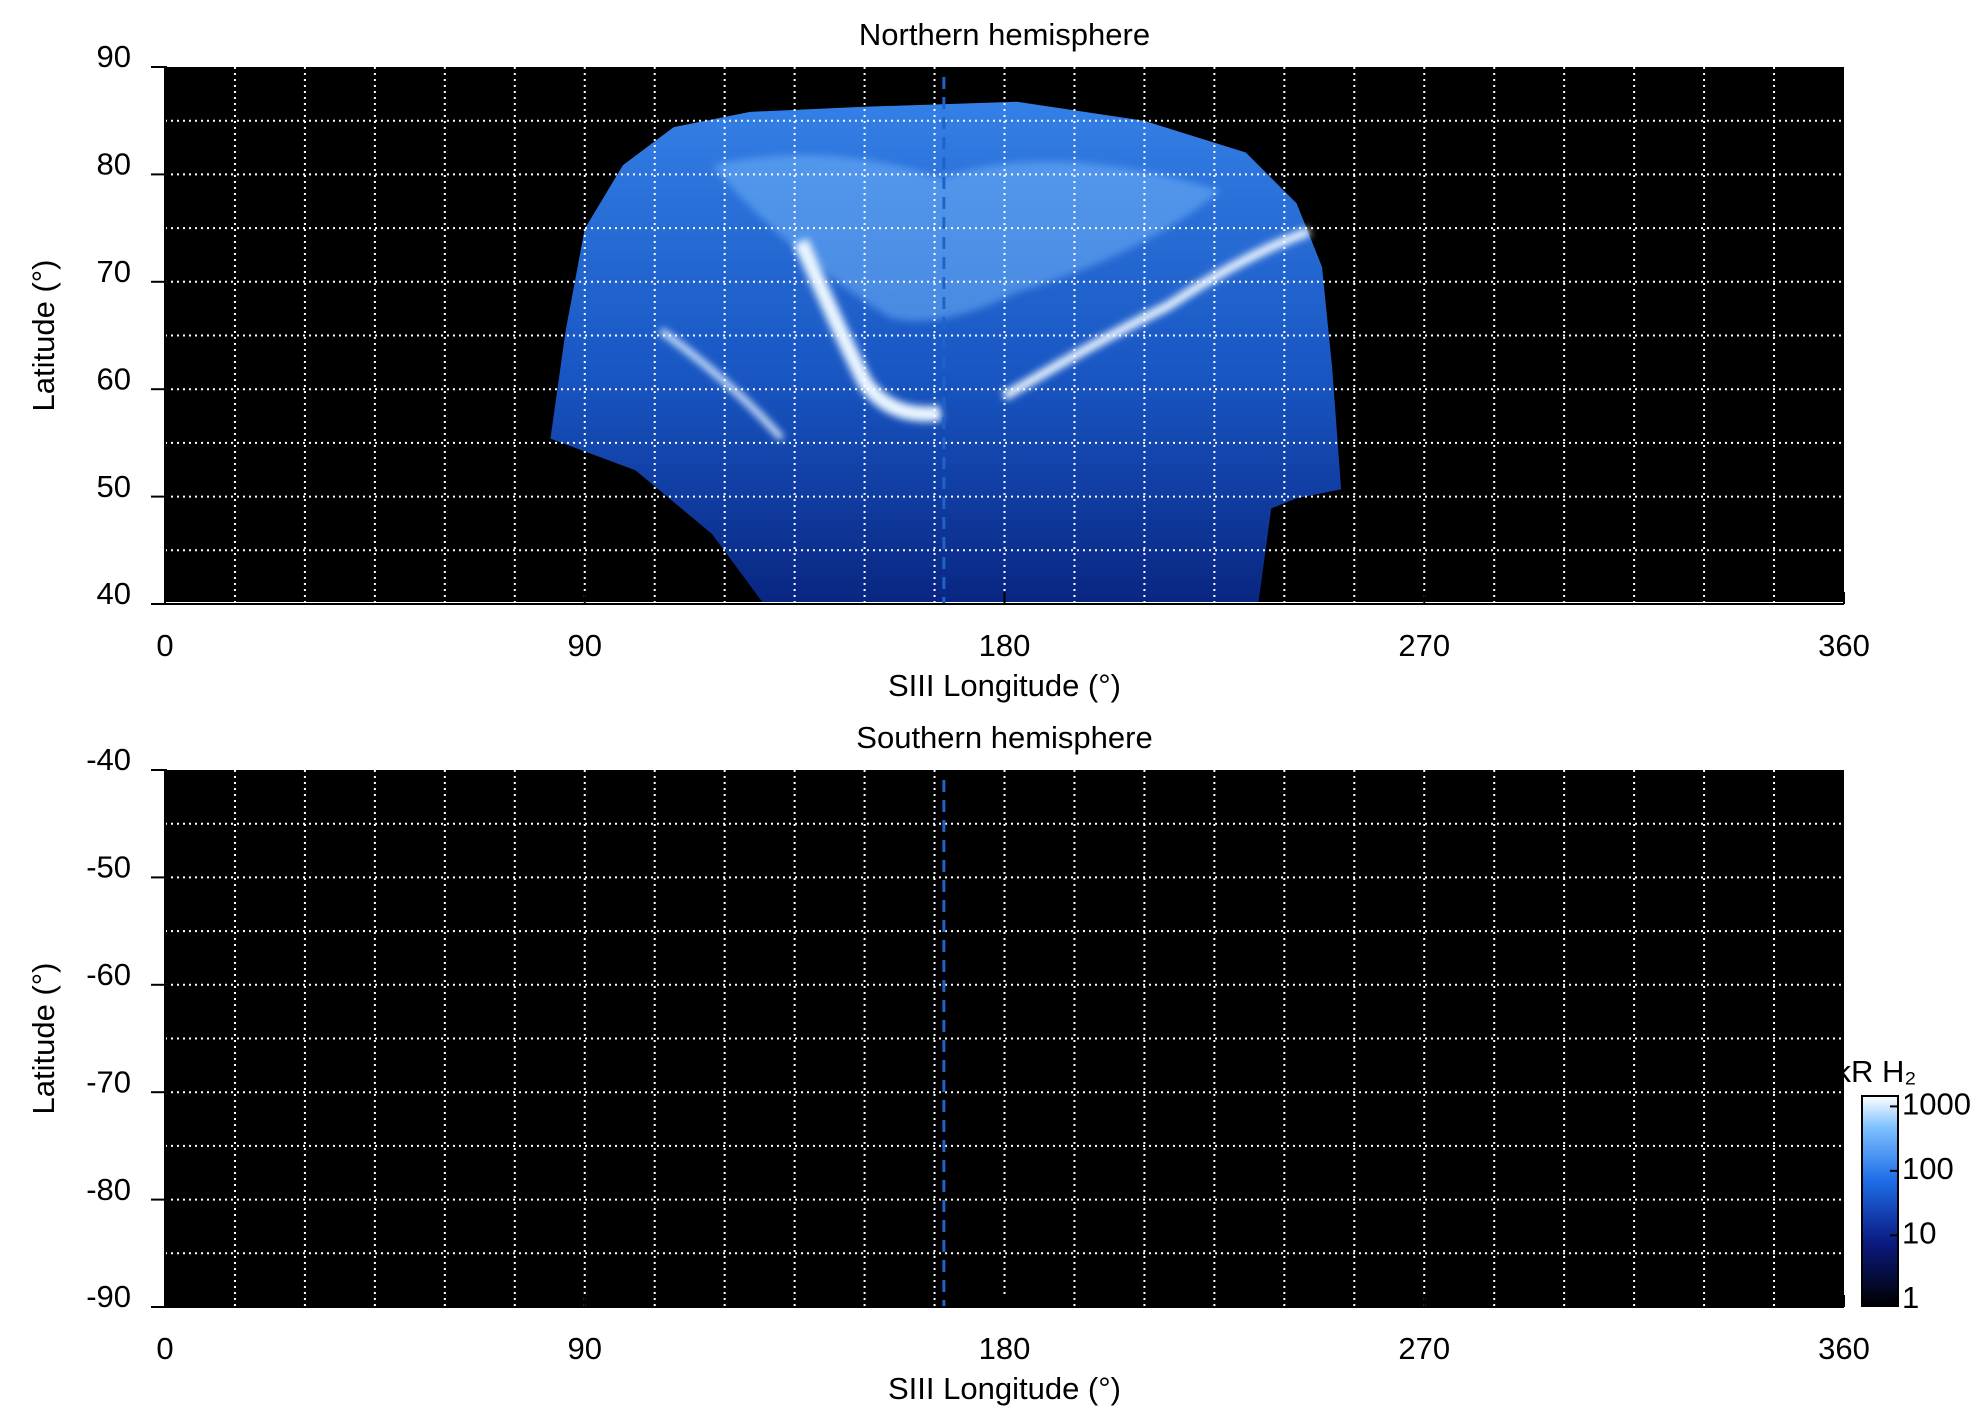 This screenshot has width=1983, height=1423. Describe the element at coordinates (114, 56) in the screenshot. I see `y-tick-label: 90` at that location.